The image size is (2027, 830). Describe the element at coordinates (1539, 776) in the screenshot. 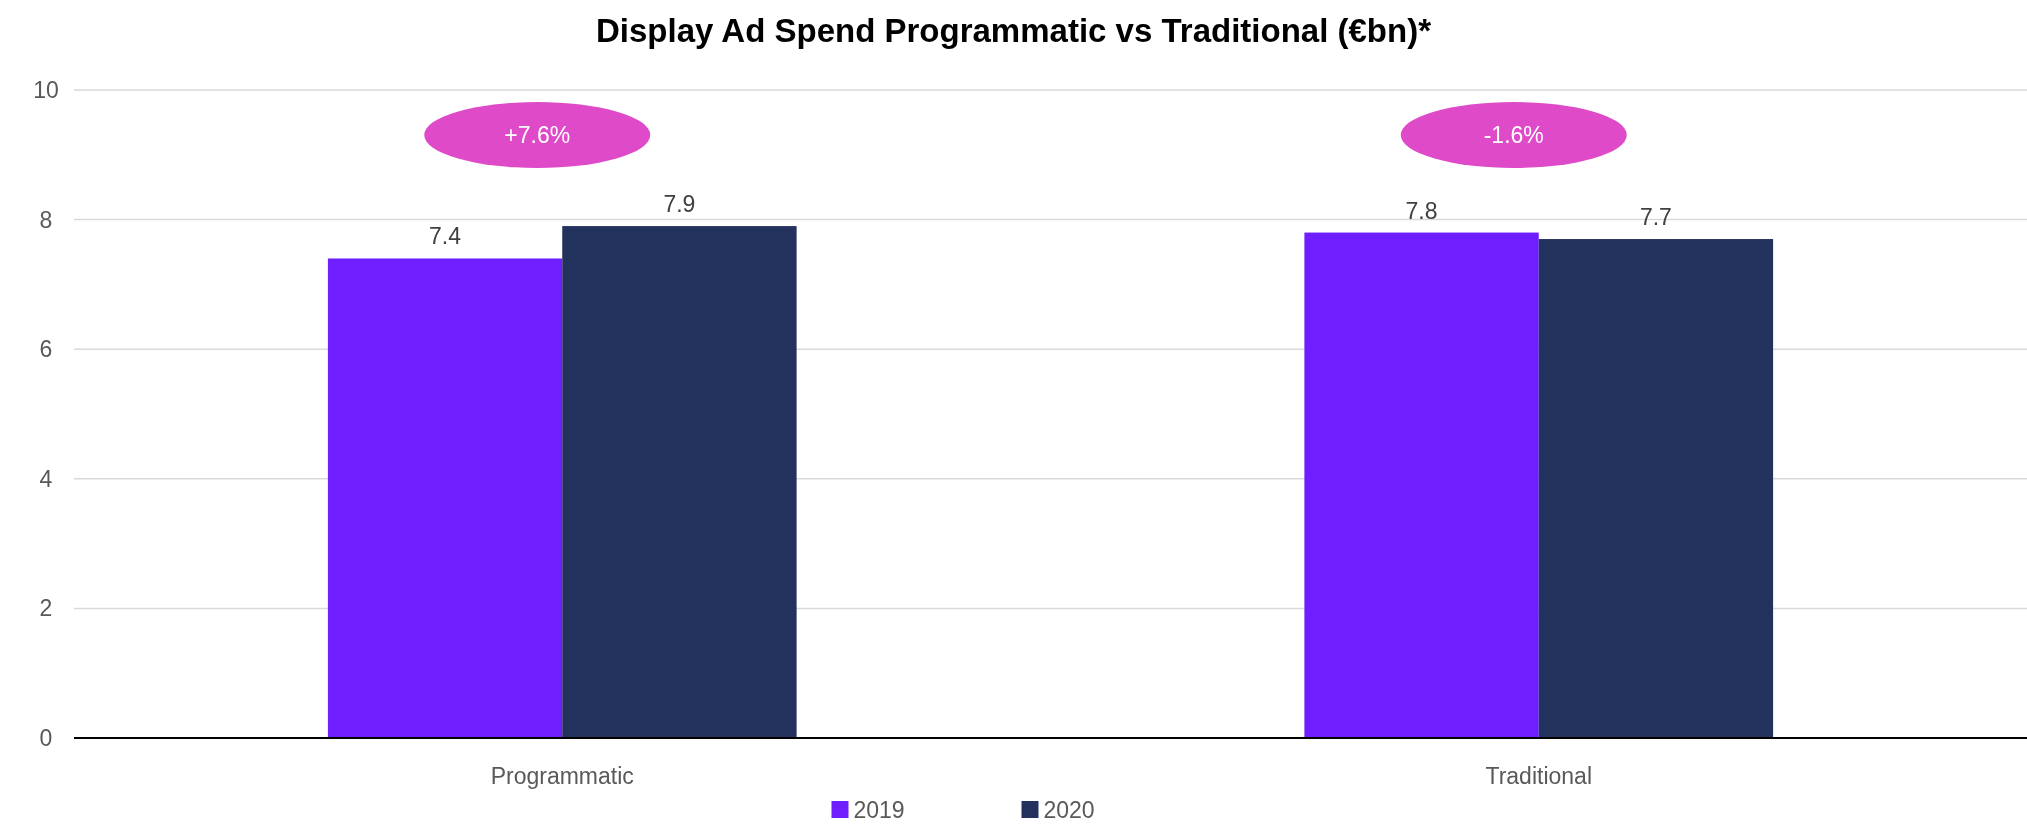

I see `x-tick-label: Traditional` at that location.